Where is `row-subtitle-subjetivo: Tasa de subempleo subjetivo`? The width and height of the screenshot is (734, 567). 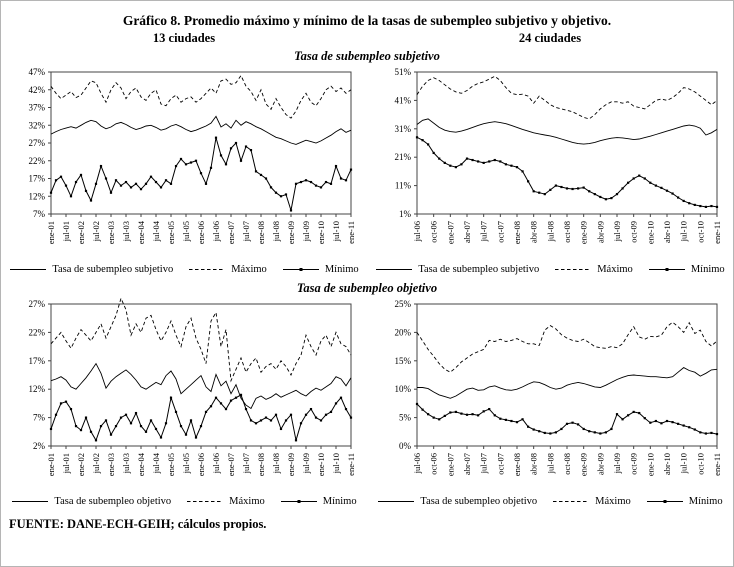 row-subtitle-subjetivo: Tasa de subempleo subjetivo is located at coordinates (367, 56).